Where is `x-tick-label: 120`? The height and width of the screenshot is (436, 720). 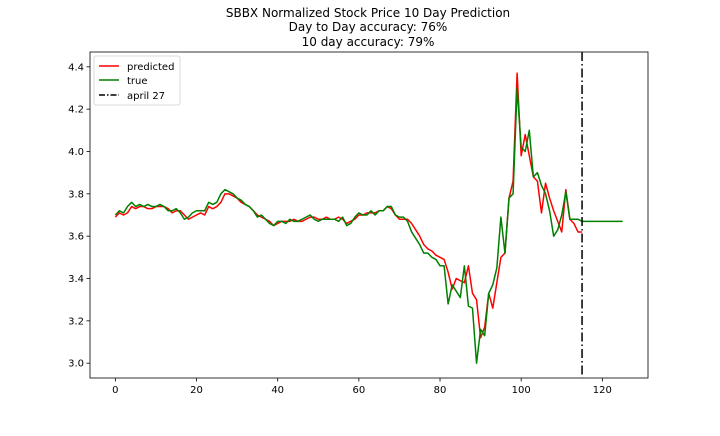
x-tick-label: 120 is located at coordinates (602, 390).